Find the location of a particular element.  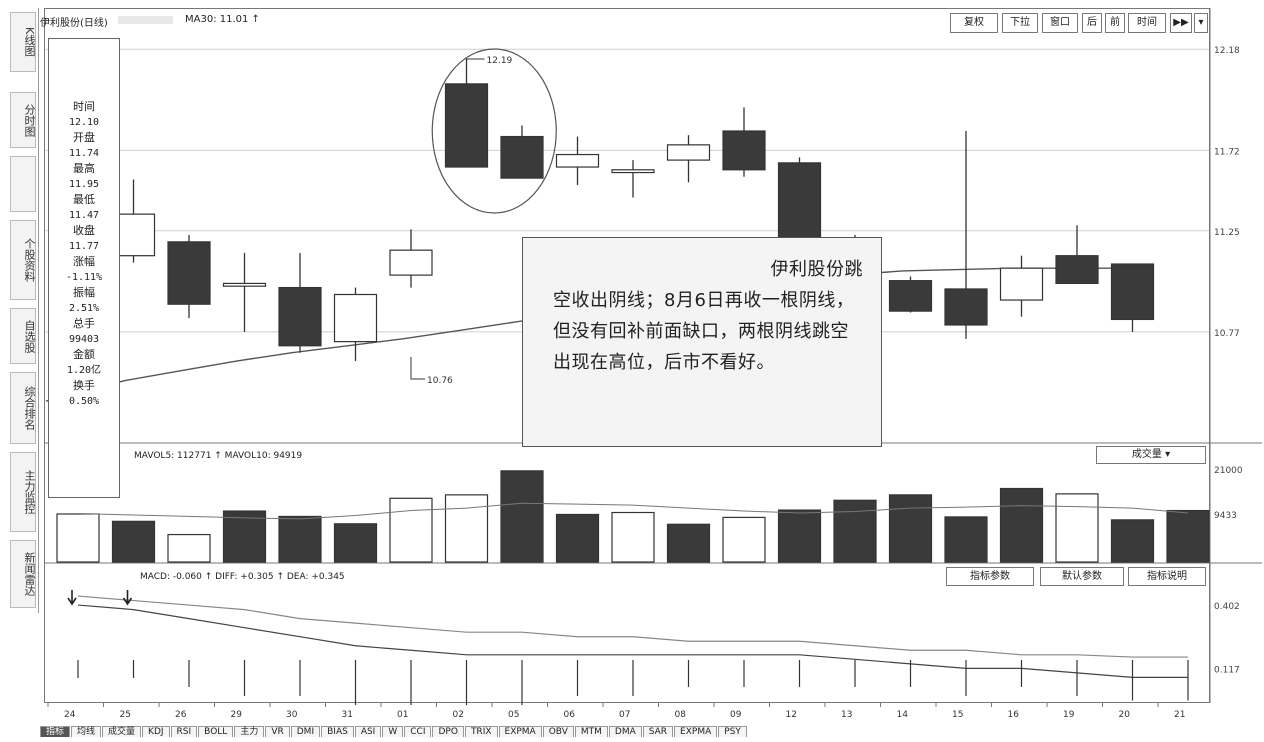

sidebar-item-stock-info: 个股资料 is located at coordinates (23, 260).